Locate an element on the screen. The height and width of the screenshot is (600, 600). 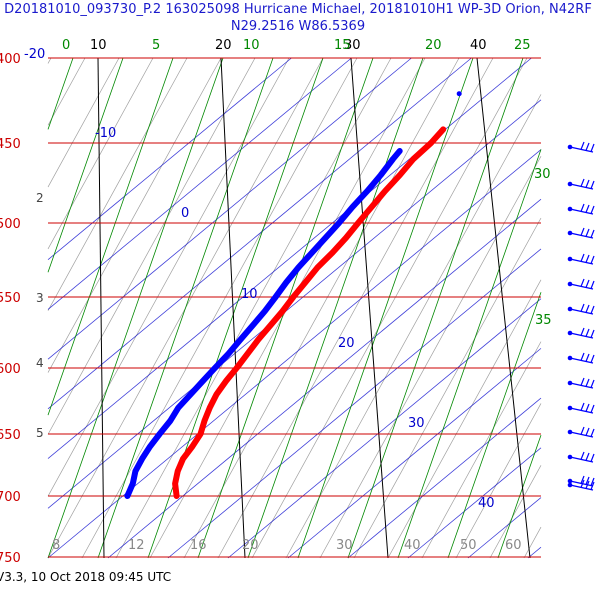
bottom-temperature-label: 40 is located at coordinates (412, 545).